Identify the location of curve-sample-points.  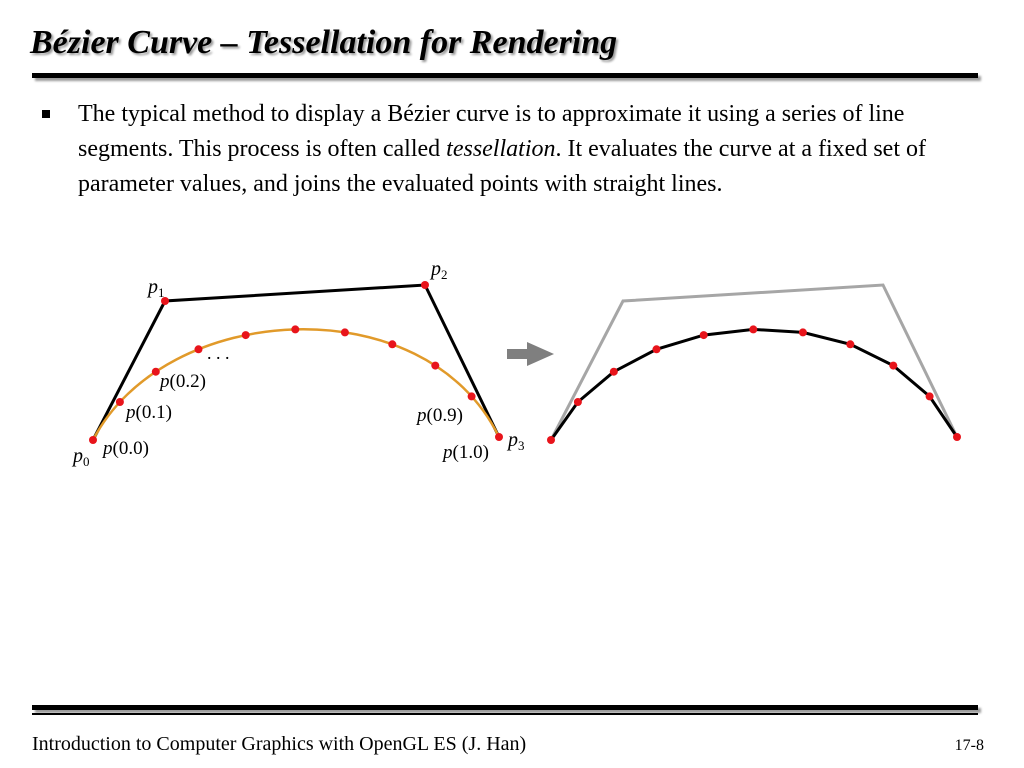
(296, 384).